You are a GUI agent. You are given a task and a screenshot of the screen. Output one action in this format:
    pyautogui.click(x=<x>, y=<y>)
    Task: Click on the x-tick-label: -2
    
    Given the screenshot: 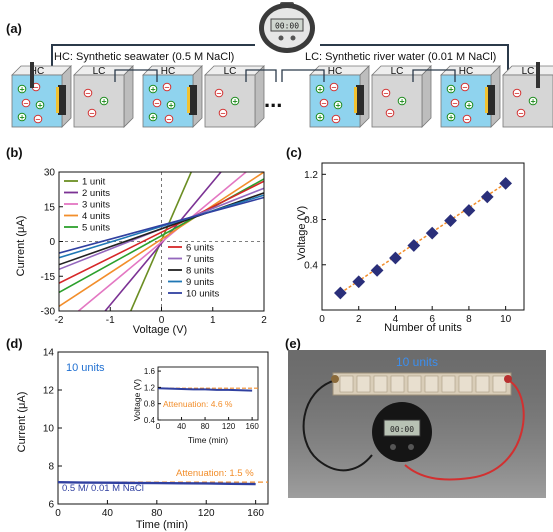 What is the action you would take?
    pyautogui.click(x=59, y=320)
    